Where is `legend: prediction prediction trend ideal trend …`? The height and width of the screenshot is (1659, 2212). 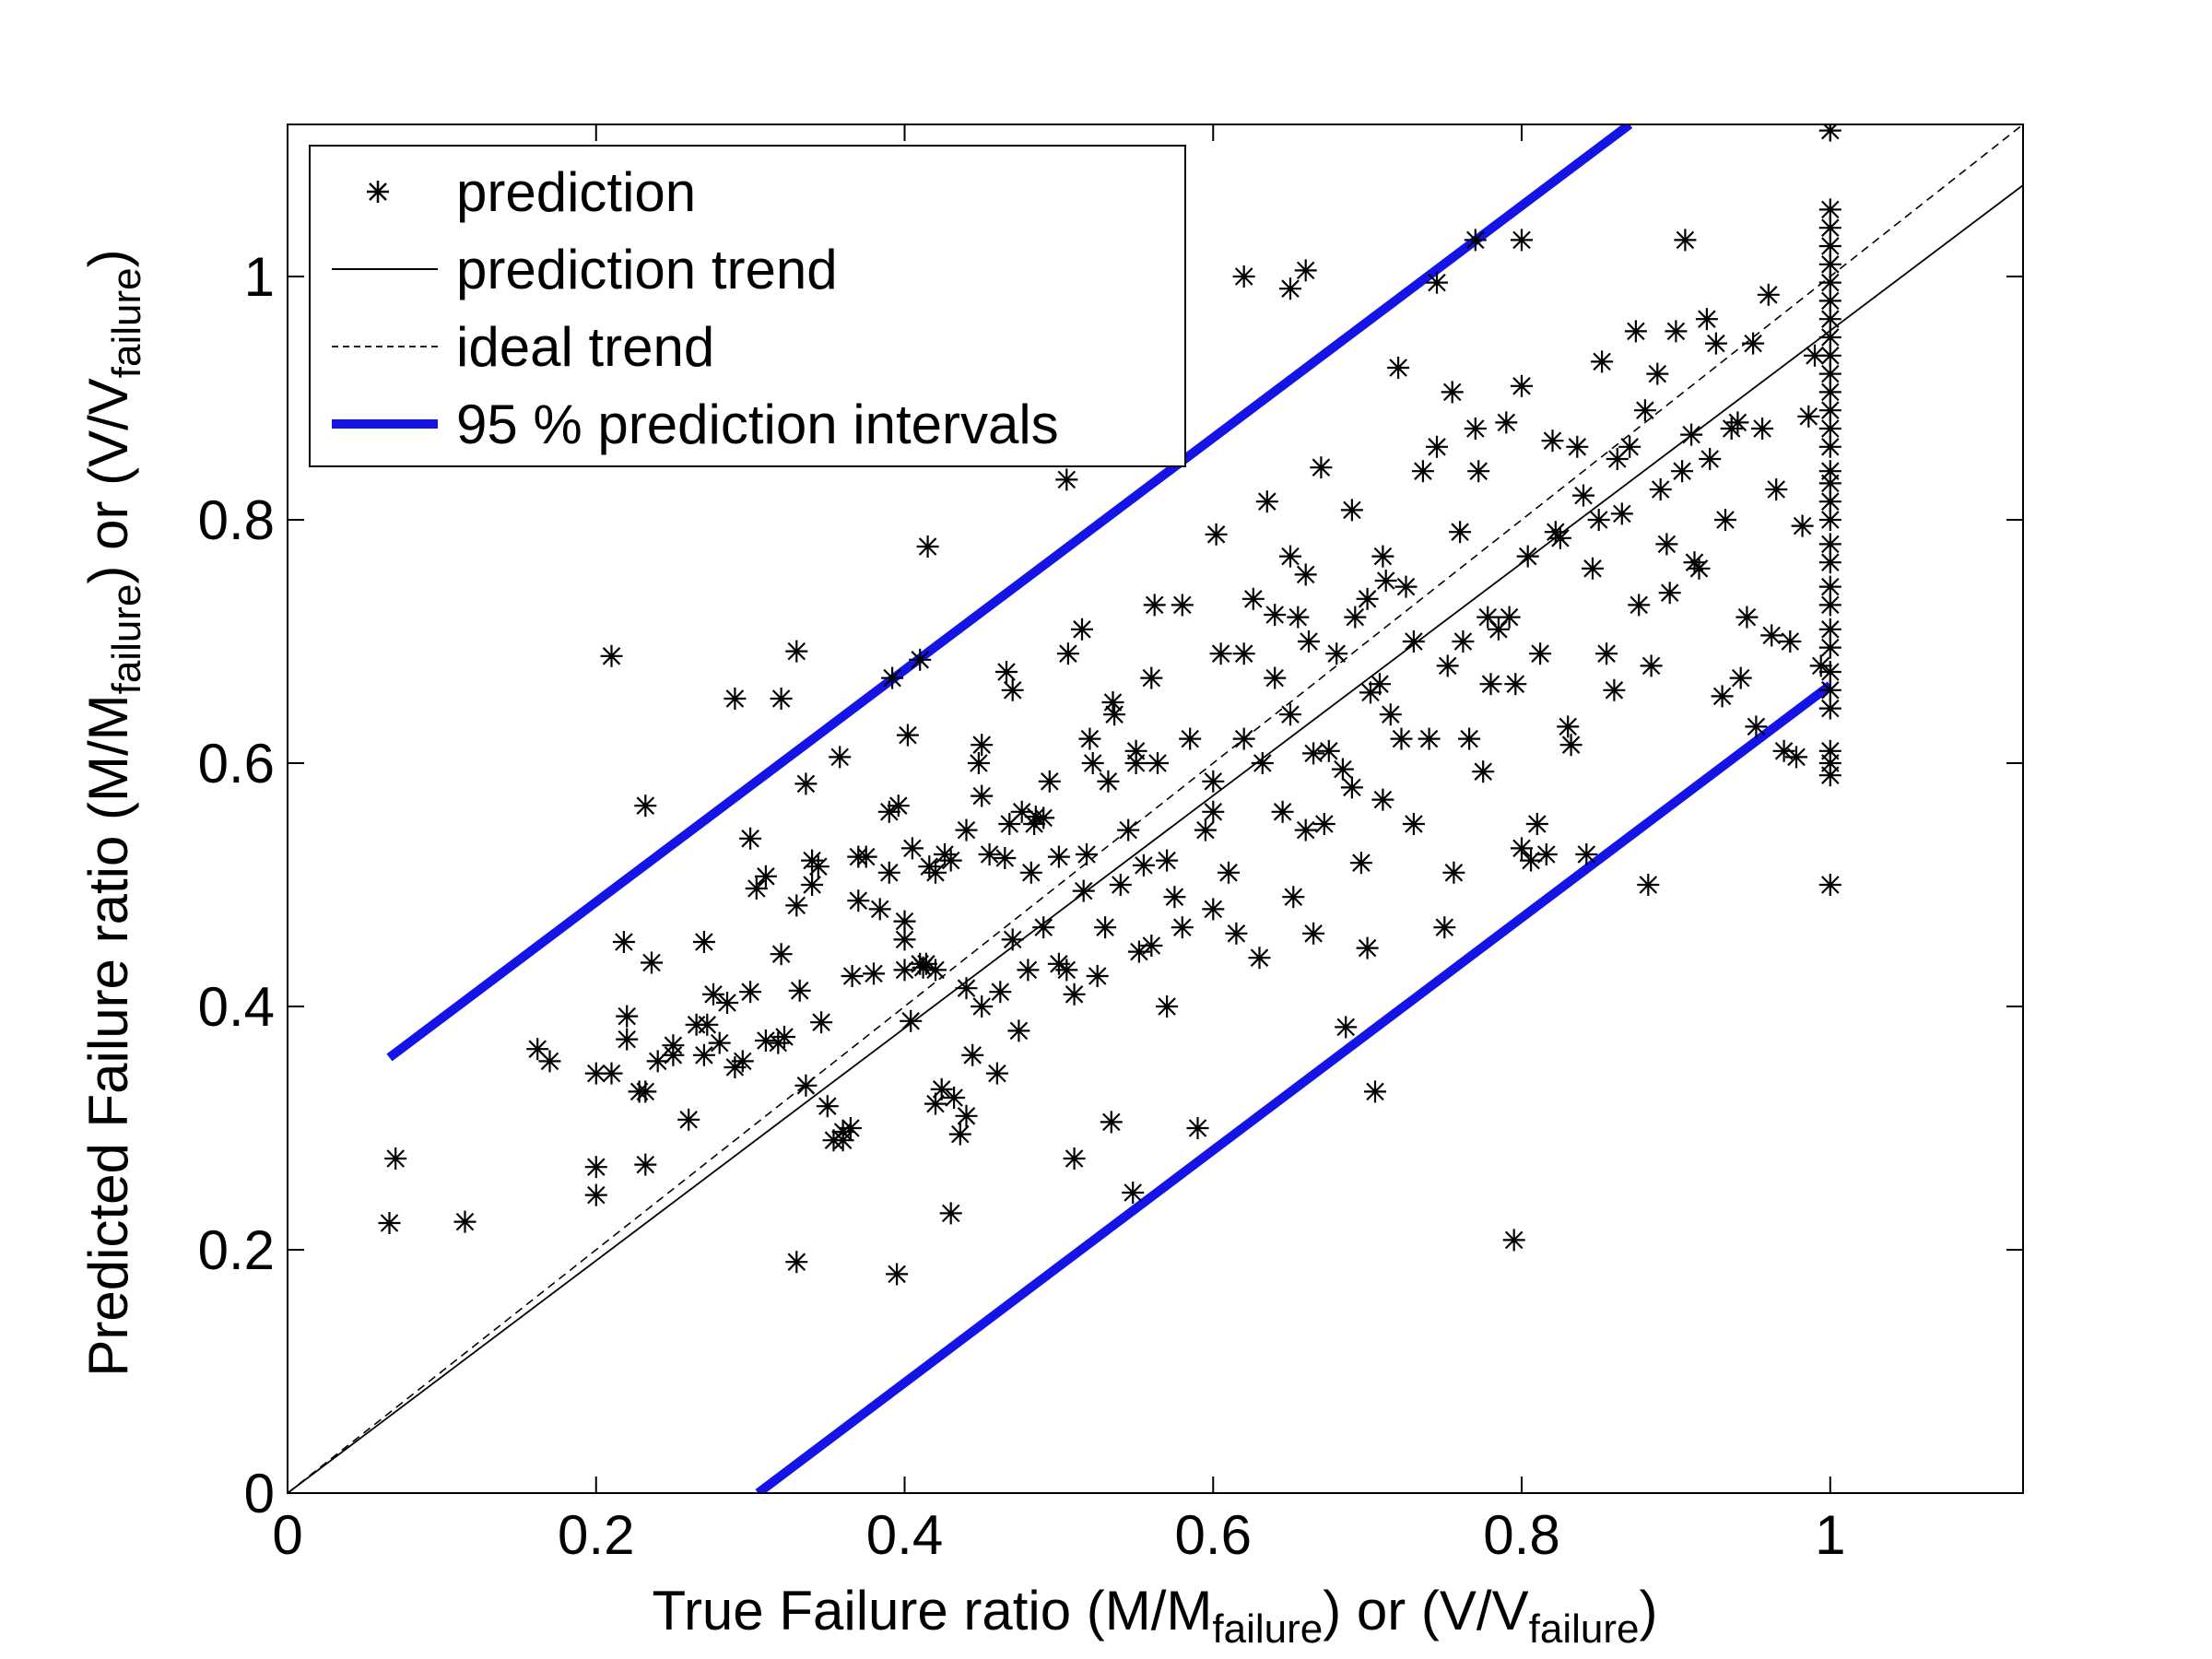
legend: prediction prediction trend ideal trend … is located at coordinates (747, 306).